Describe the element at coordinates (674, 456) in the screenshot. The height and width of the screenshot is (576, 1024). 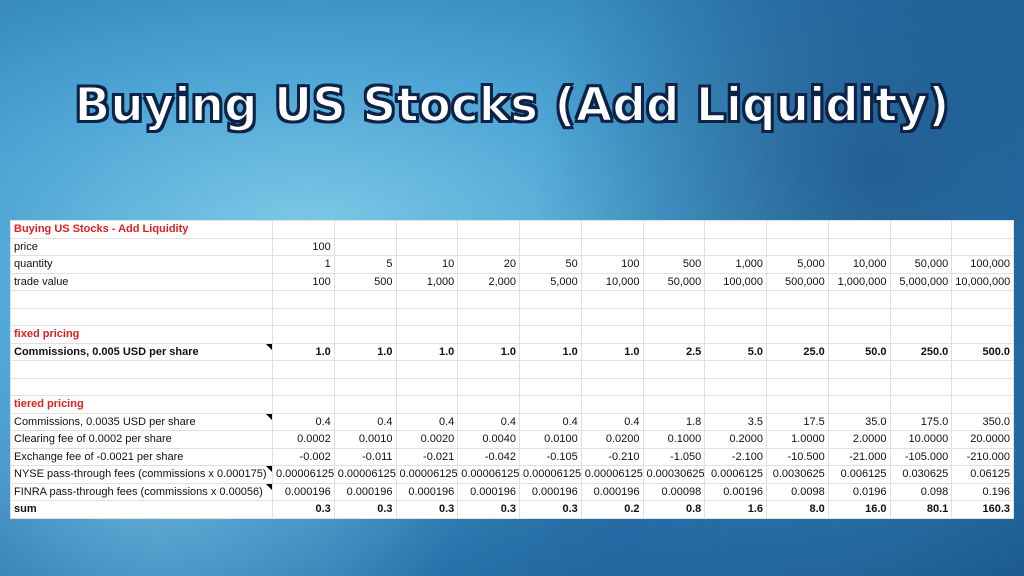
I see `cell: -1.050` at that location.